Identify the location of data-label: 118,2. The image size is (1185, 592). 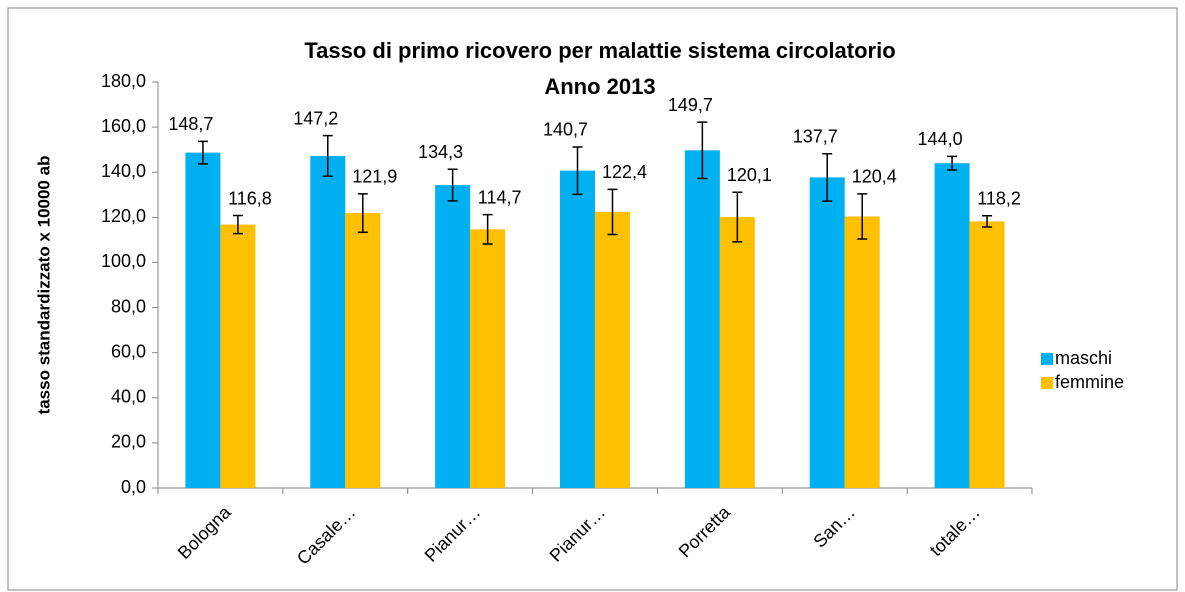
(999, 199).